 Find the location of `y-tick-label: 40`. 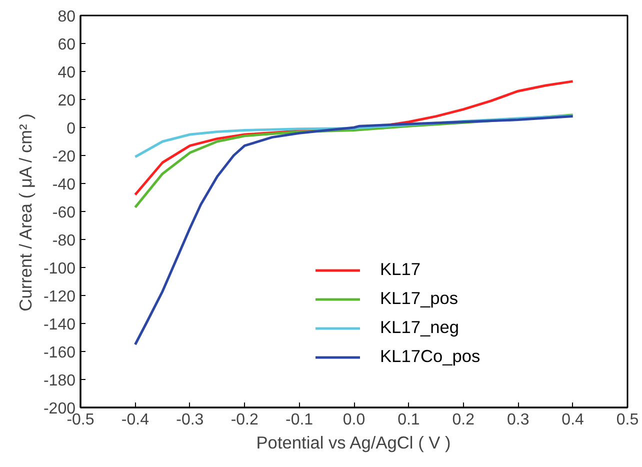

y-tick-label: 40 is located at coordinates (67, 73).